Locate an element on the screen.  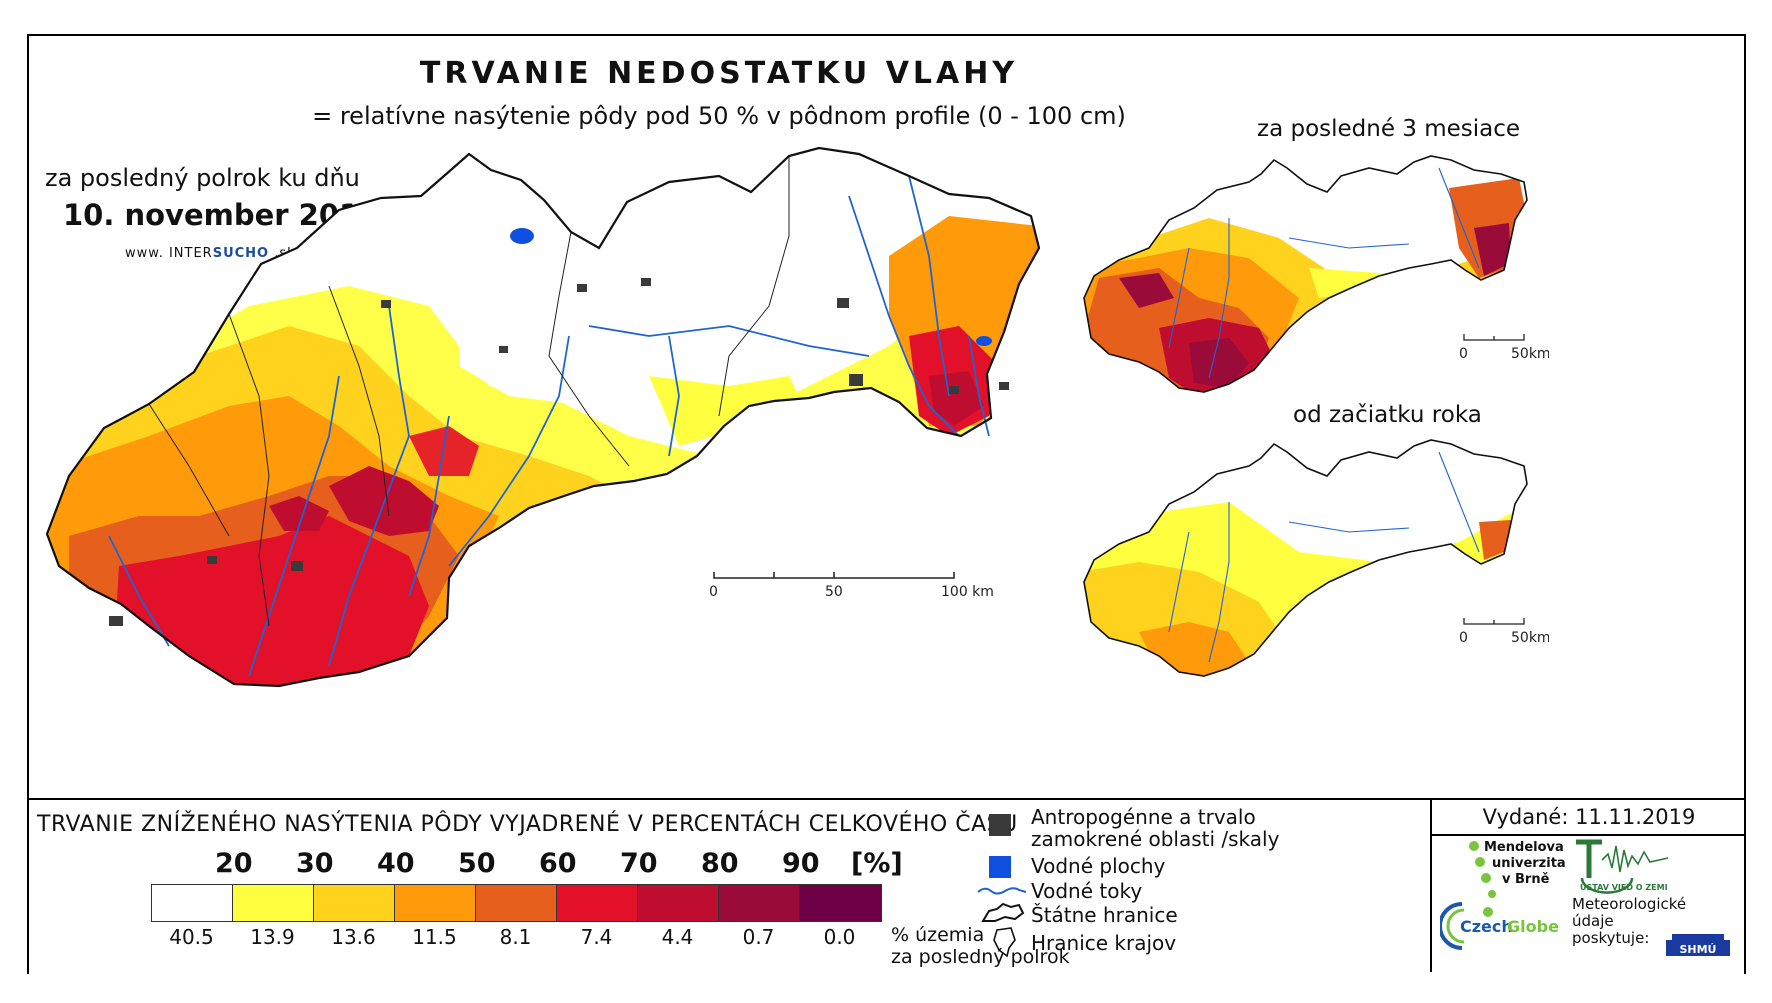
czechglobe-text-b: Globe is located at coordinates (1533, 926).